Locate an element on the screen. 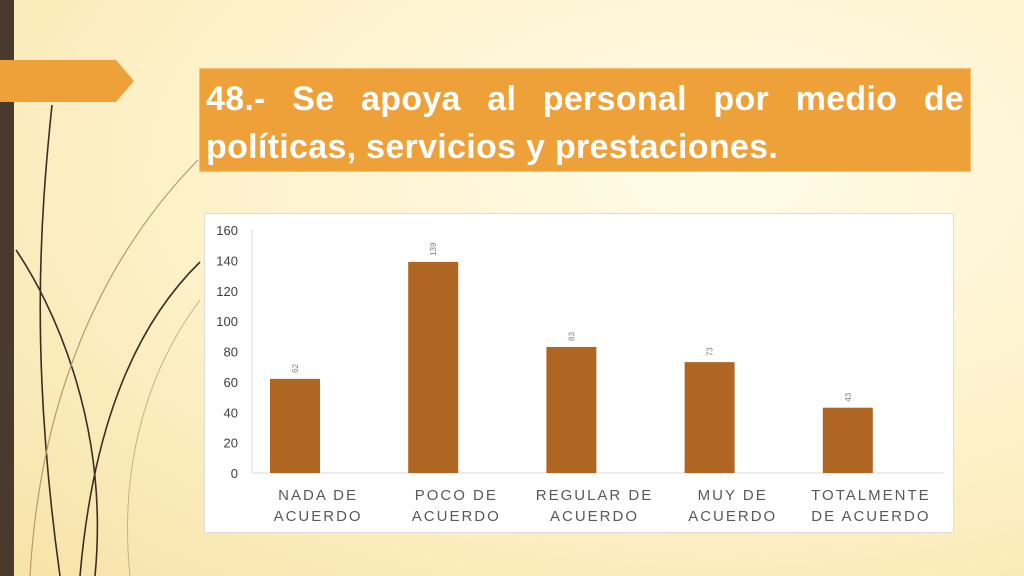  y-tick-label: 20 is located at coordinates (231, 443).